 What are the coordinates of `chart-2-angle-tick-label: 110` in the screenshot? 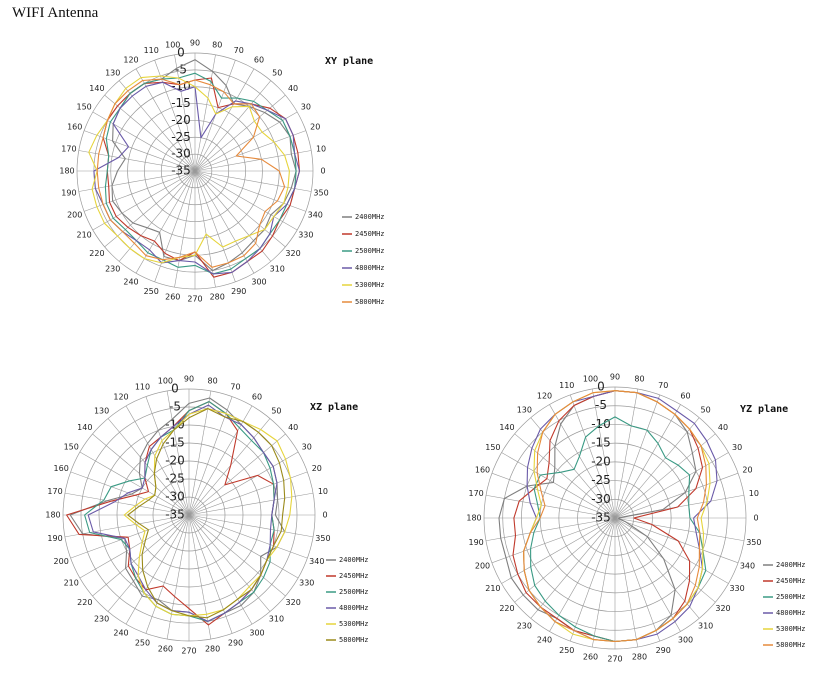 It's located at (566, 385).